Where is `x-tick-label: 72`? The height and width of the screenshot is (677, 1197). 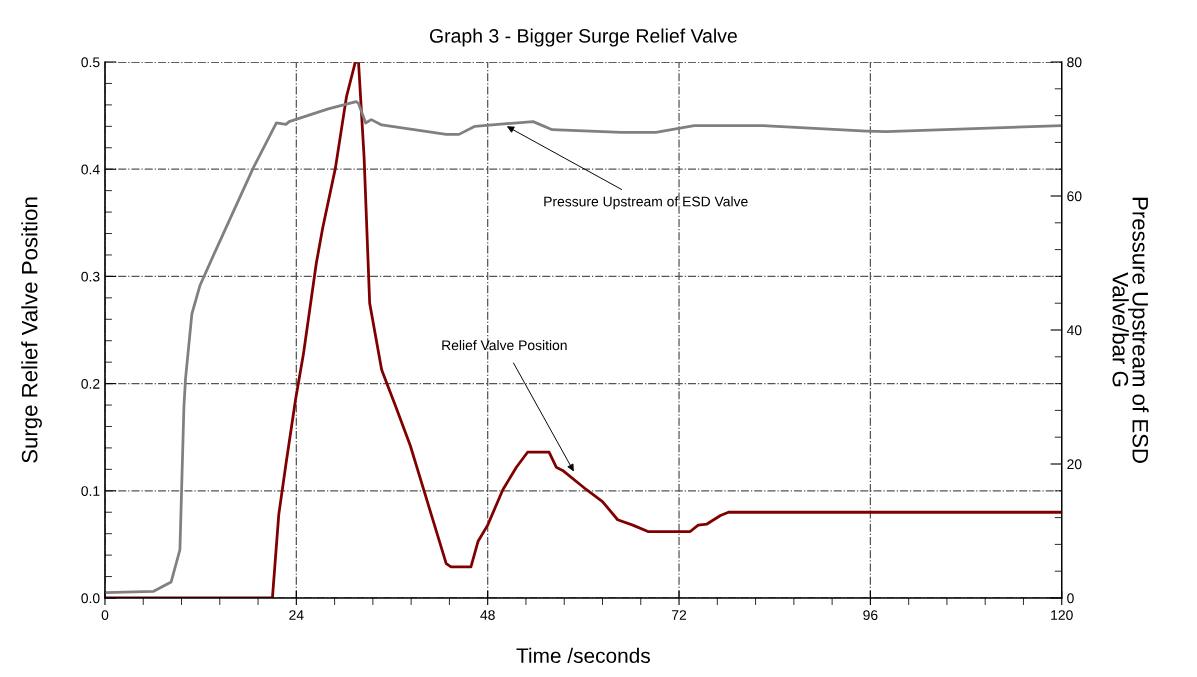
x-tick-label: 72 is located at coordinates (679, 615).